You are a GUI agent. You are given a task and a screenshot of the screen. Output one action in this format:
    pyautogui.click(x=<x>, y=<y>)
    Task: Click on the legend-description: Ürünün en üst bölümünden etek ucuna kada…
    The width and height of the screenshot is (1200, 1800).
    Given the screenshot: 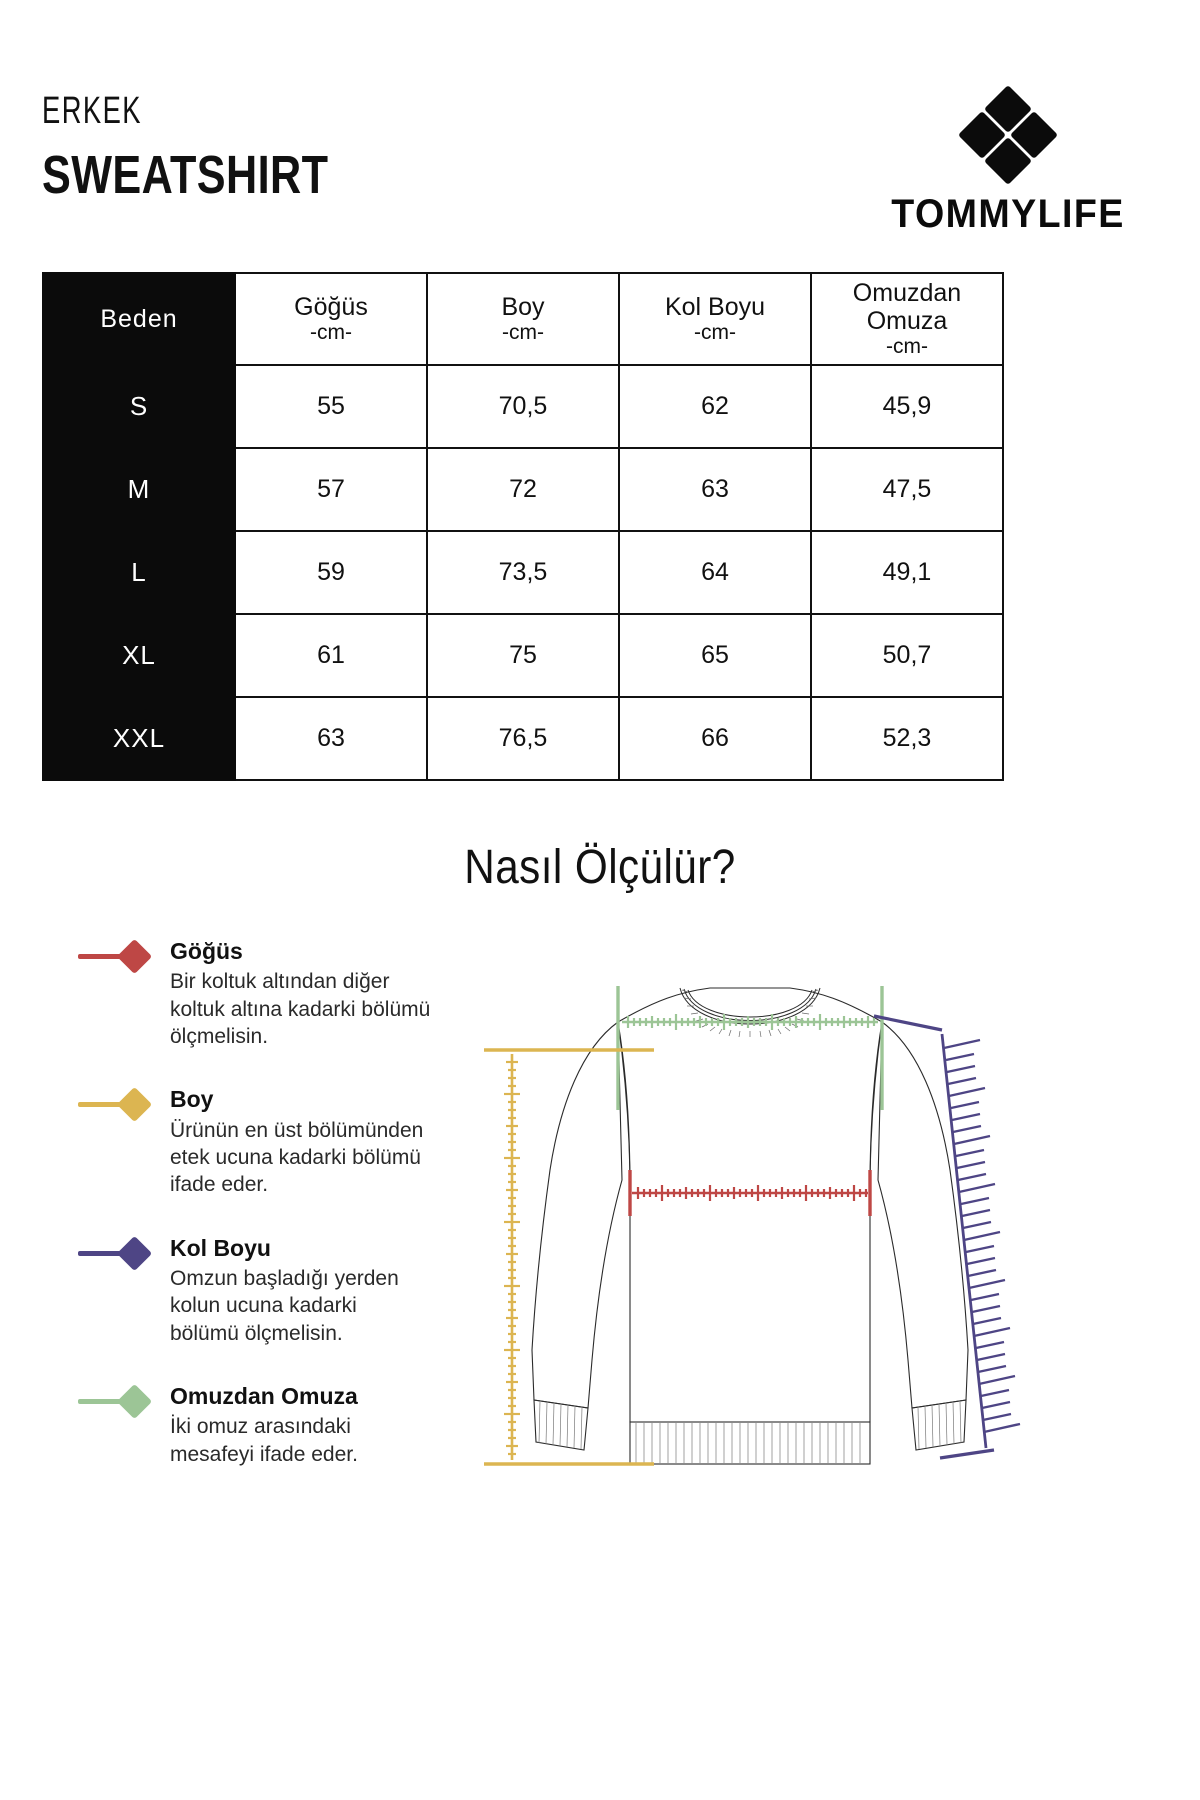 What is the action you would take?
    pyautogui.click(x=297, y=1157)
    